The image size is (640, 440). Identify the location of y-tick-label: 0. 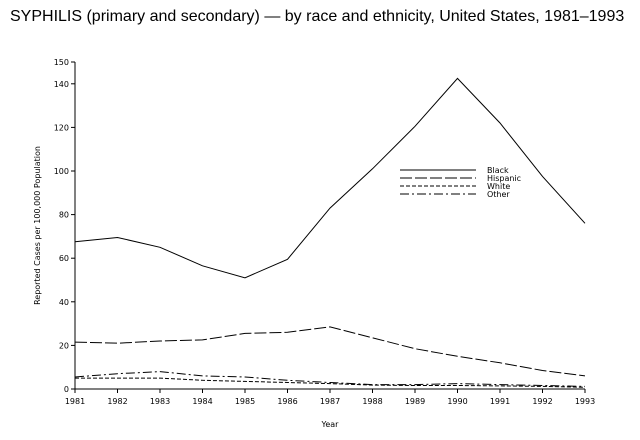
(66, 389).